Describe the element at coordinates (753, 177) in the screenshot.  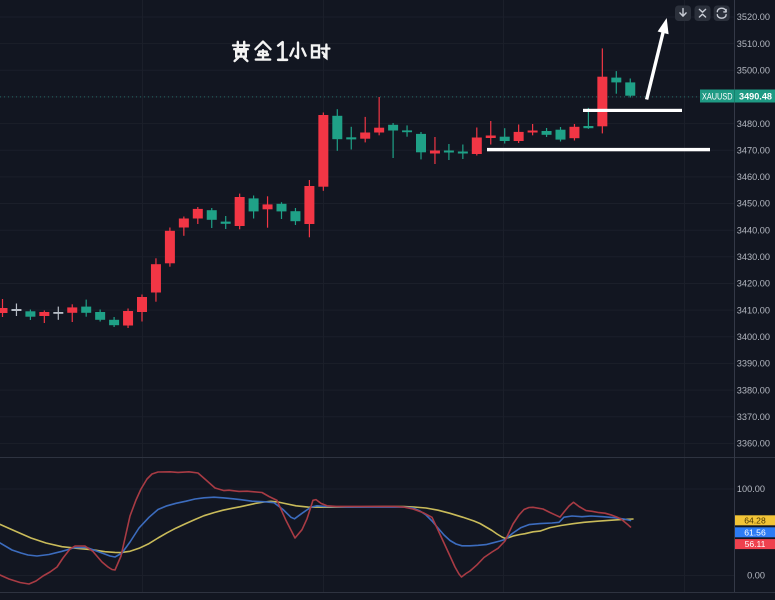
I see `svg-text: 3460.00` at that location.